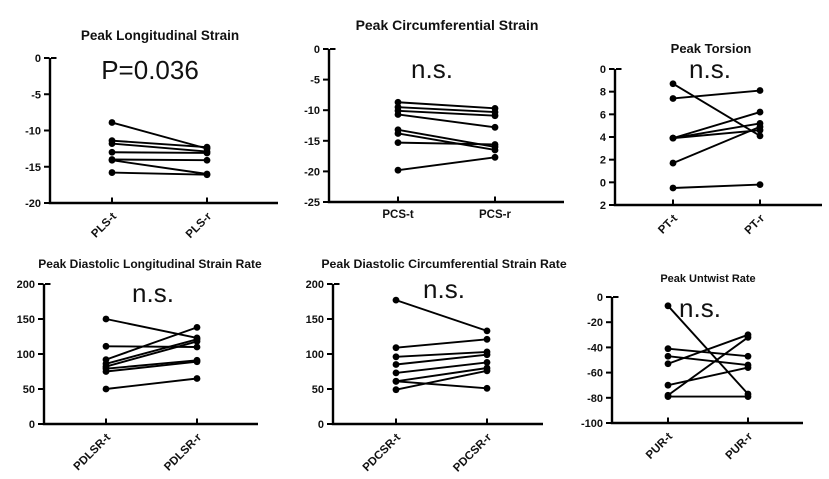 The height and width of the screenshot is (479, 829). Describe the element at coordinates (153, 293) in the screenshot. I see `significance-annotation: n.s.` at that location.